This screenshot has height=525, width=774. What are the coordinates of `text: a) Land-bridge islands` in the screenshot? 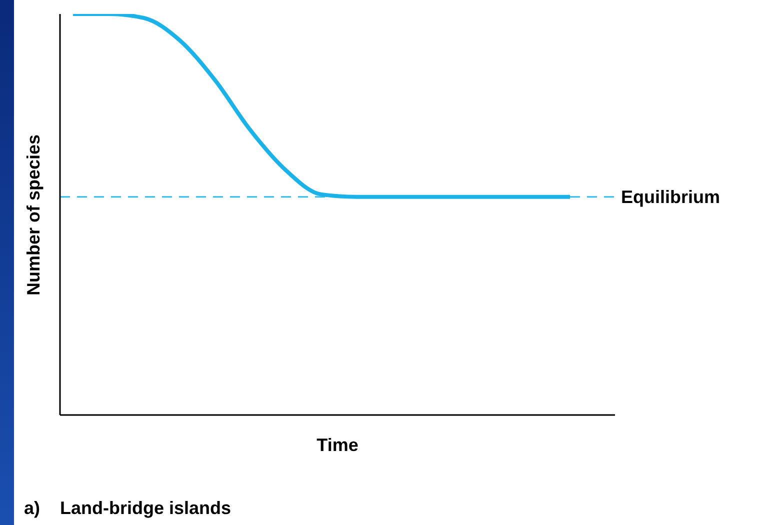 It's located at (128, 508).